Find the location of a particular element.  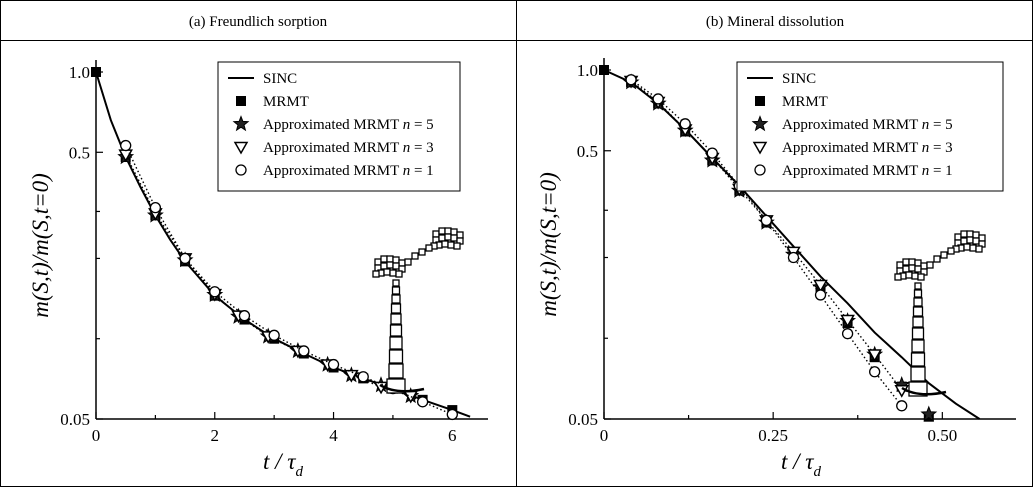

series-star-point is located at coordinates (929, 413).